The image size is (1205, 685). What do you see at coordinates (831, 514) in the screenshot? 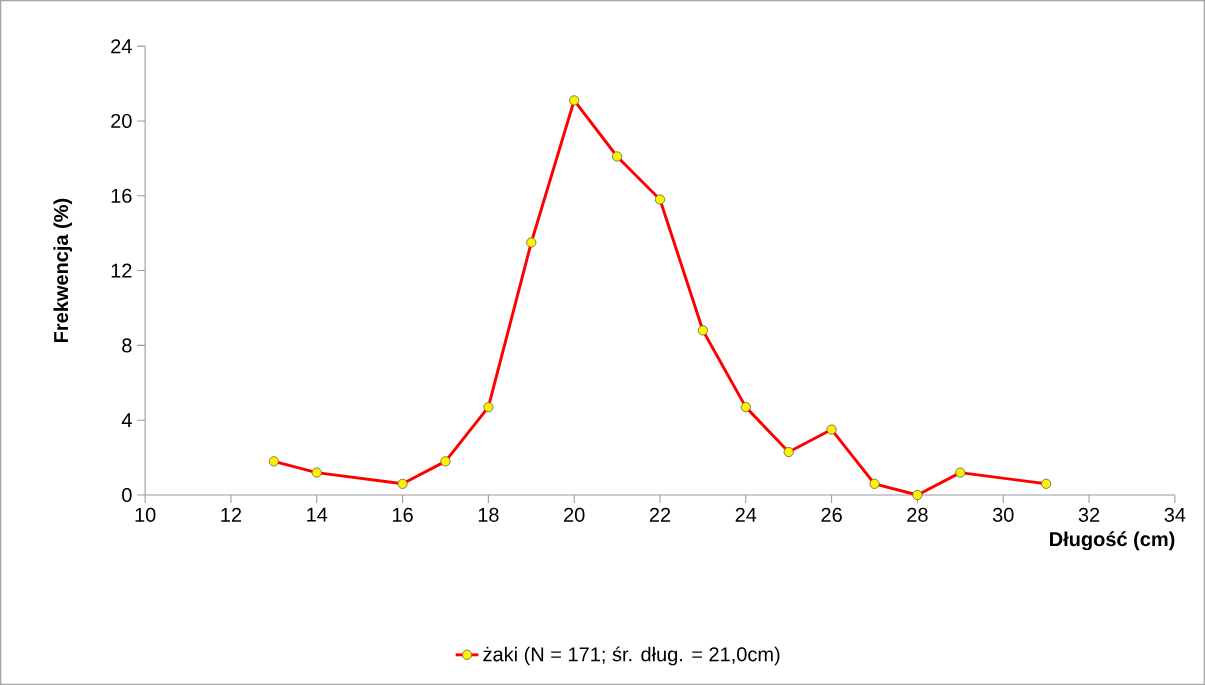
I see `x-tick-label: 26` at bounding box center [831, 514].